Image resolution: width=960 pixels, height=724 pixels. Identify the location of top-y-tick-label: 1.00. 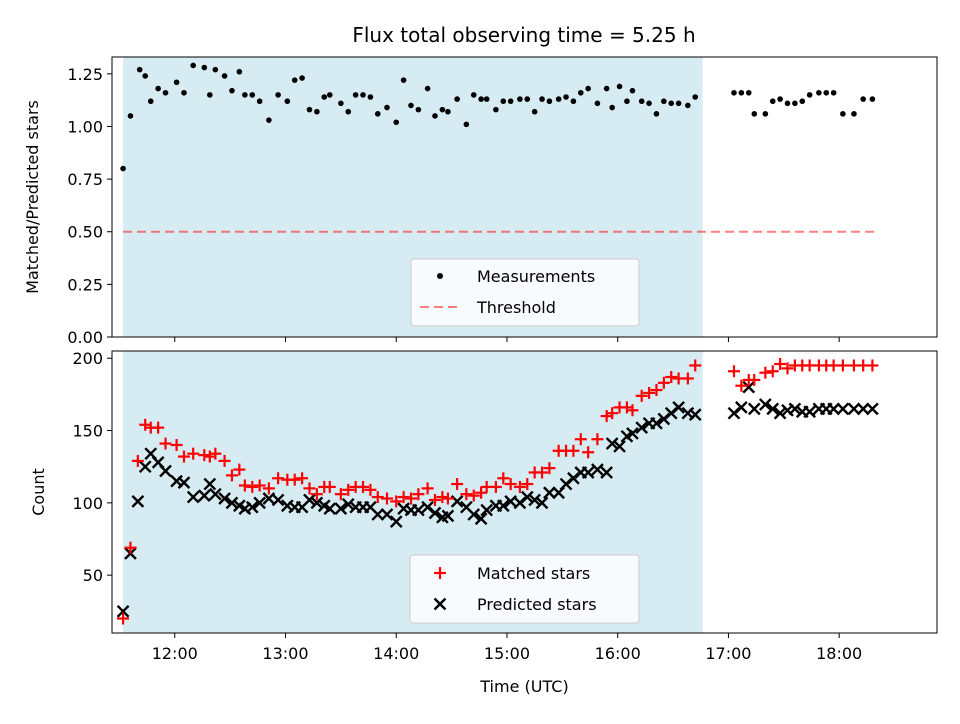
(85, 126).